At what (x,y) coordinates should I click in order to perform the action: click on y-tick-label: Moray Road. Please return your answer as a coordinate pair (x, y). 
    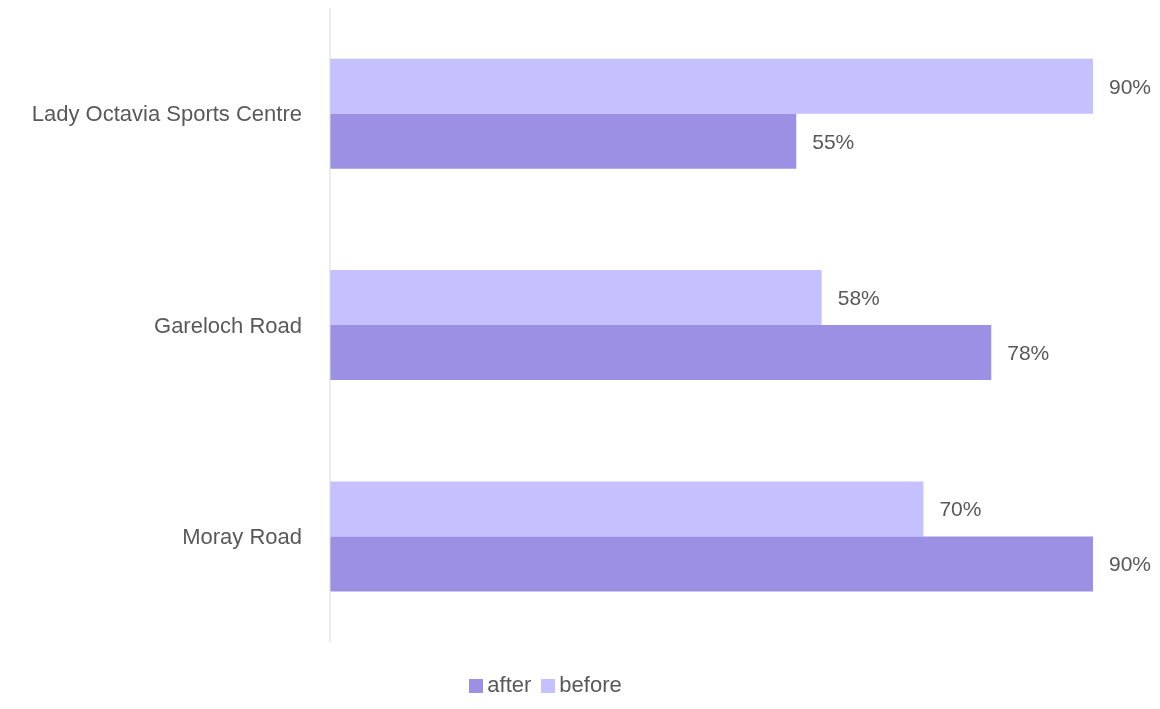
    Looking at the image, I should click on (242, 537).